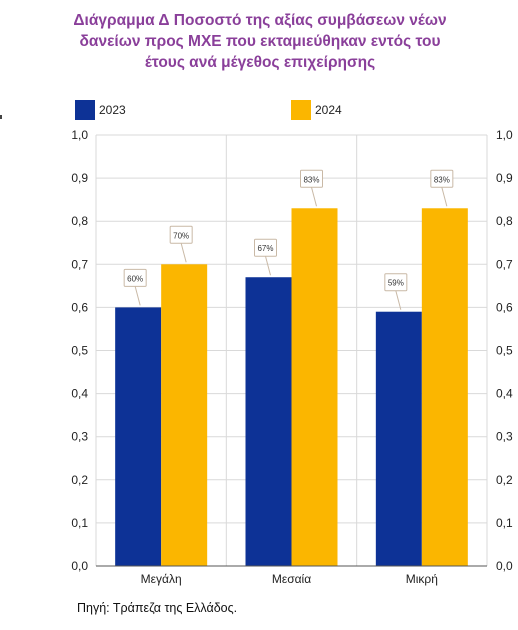  Describe the element at coordinates (504, 307) in the screenshot. I see `y-tick-label-right: 0,6` at that location.